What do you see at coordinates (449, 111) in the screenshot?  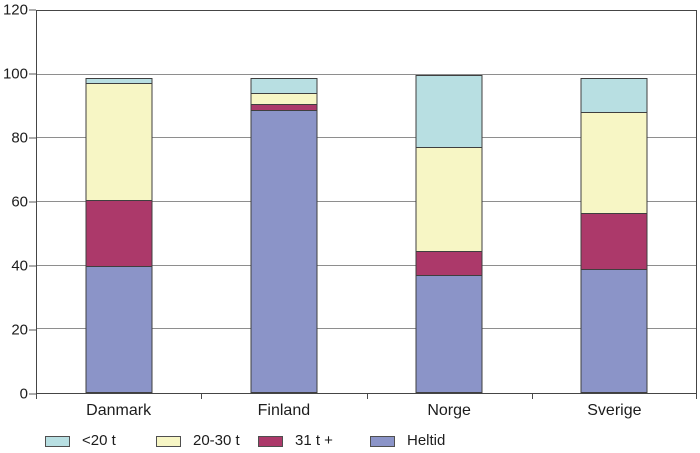 I see `bar-segment-norge-20-t` at bounding box center [449, 111].